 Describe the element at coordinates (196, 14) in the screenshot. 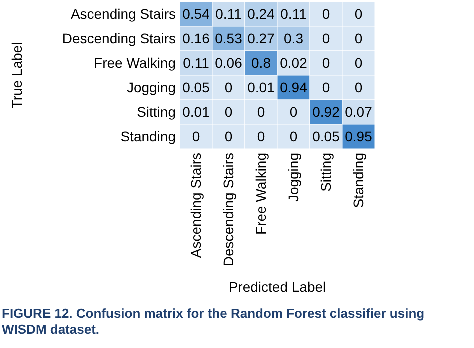

I see `data-label: 0.54` at that location.